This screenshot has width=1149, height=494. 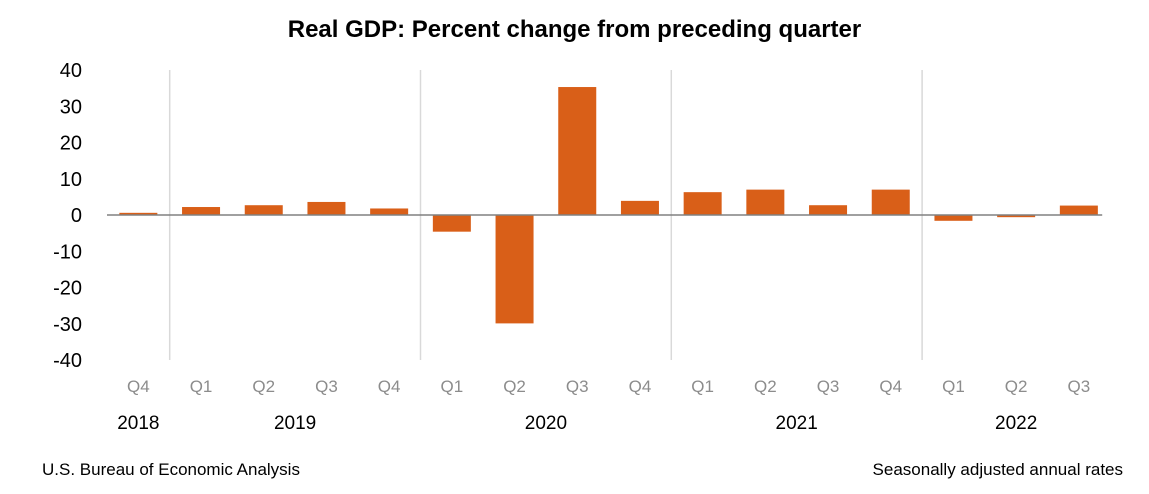 What do you see at coordinates (546, 423) in the screenshot?
I see `year-label: 2020` at bounding box center [546, 423].